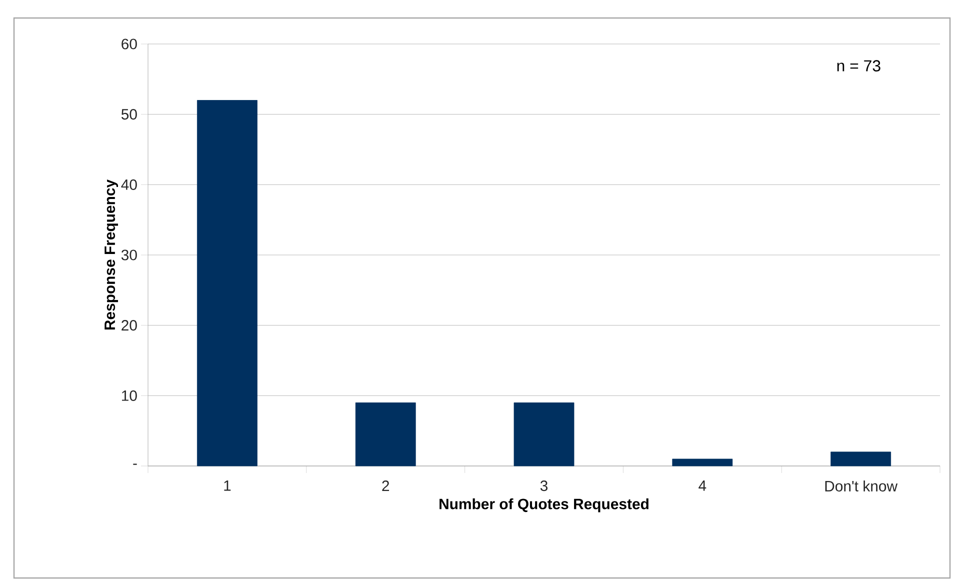  Describe the element at coordinates (129, 395) in the screenshot. I see `y-tick-label: 10` at that location.